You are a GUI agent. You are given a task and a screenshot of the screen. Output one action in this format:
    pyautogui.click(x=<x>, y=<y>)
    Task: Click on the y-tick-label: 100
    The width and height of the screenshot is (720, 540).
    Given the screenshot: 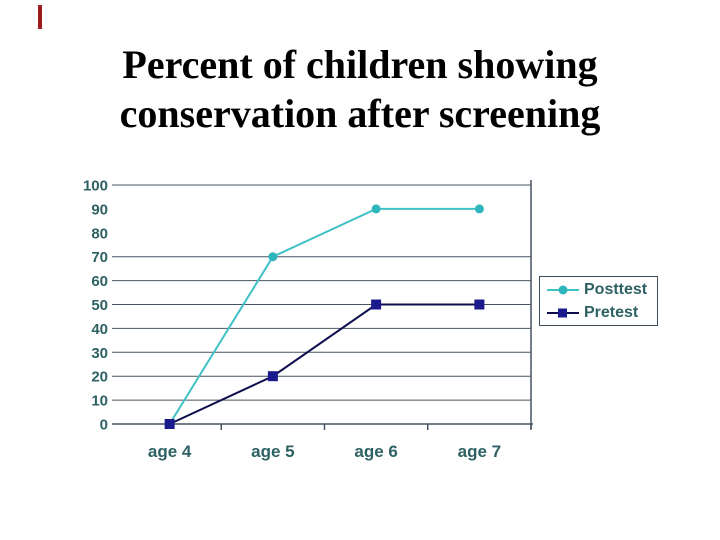 What is the action you would take?
    pyautogui.click(x=95, y=186)
    